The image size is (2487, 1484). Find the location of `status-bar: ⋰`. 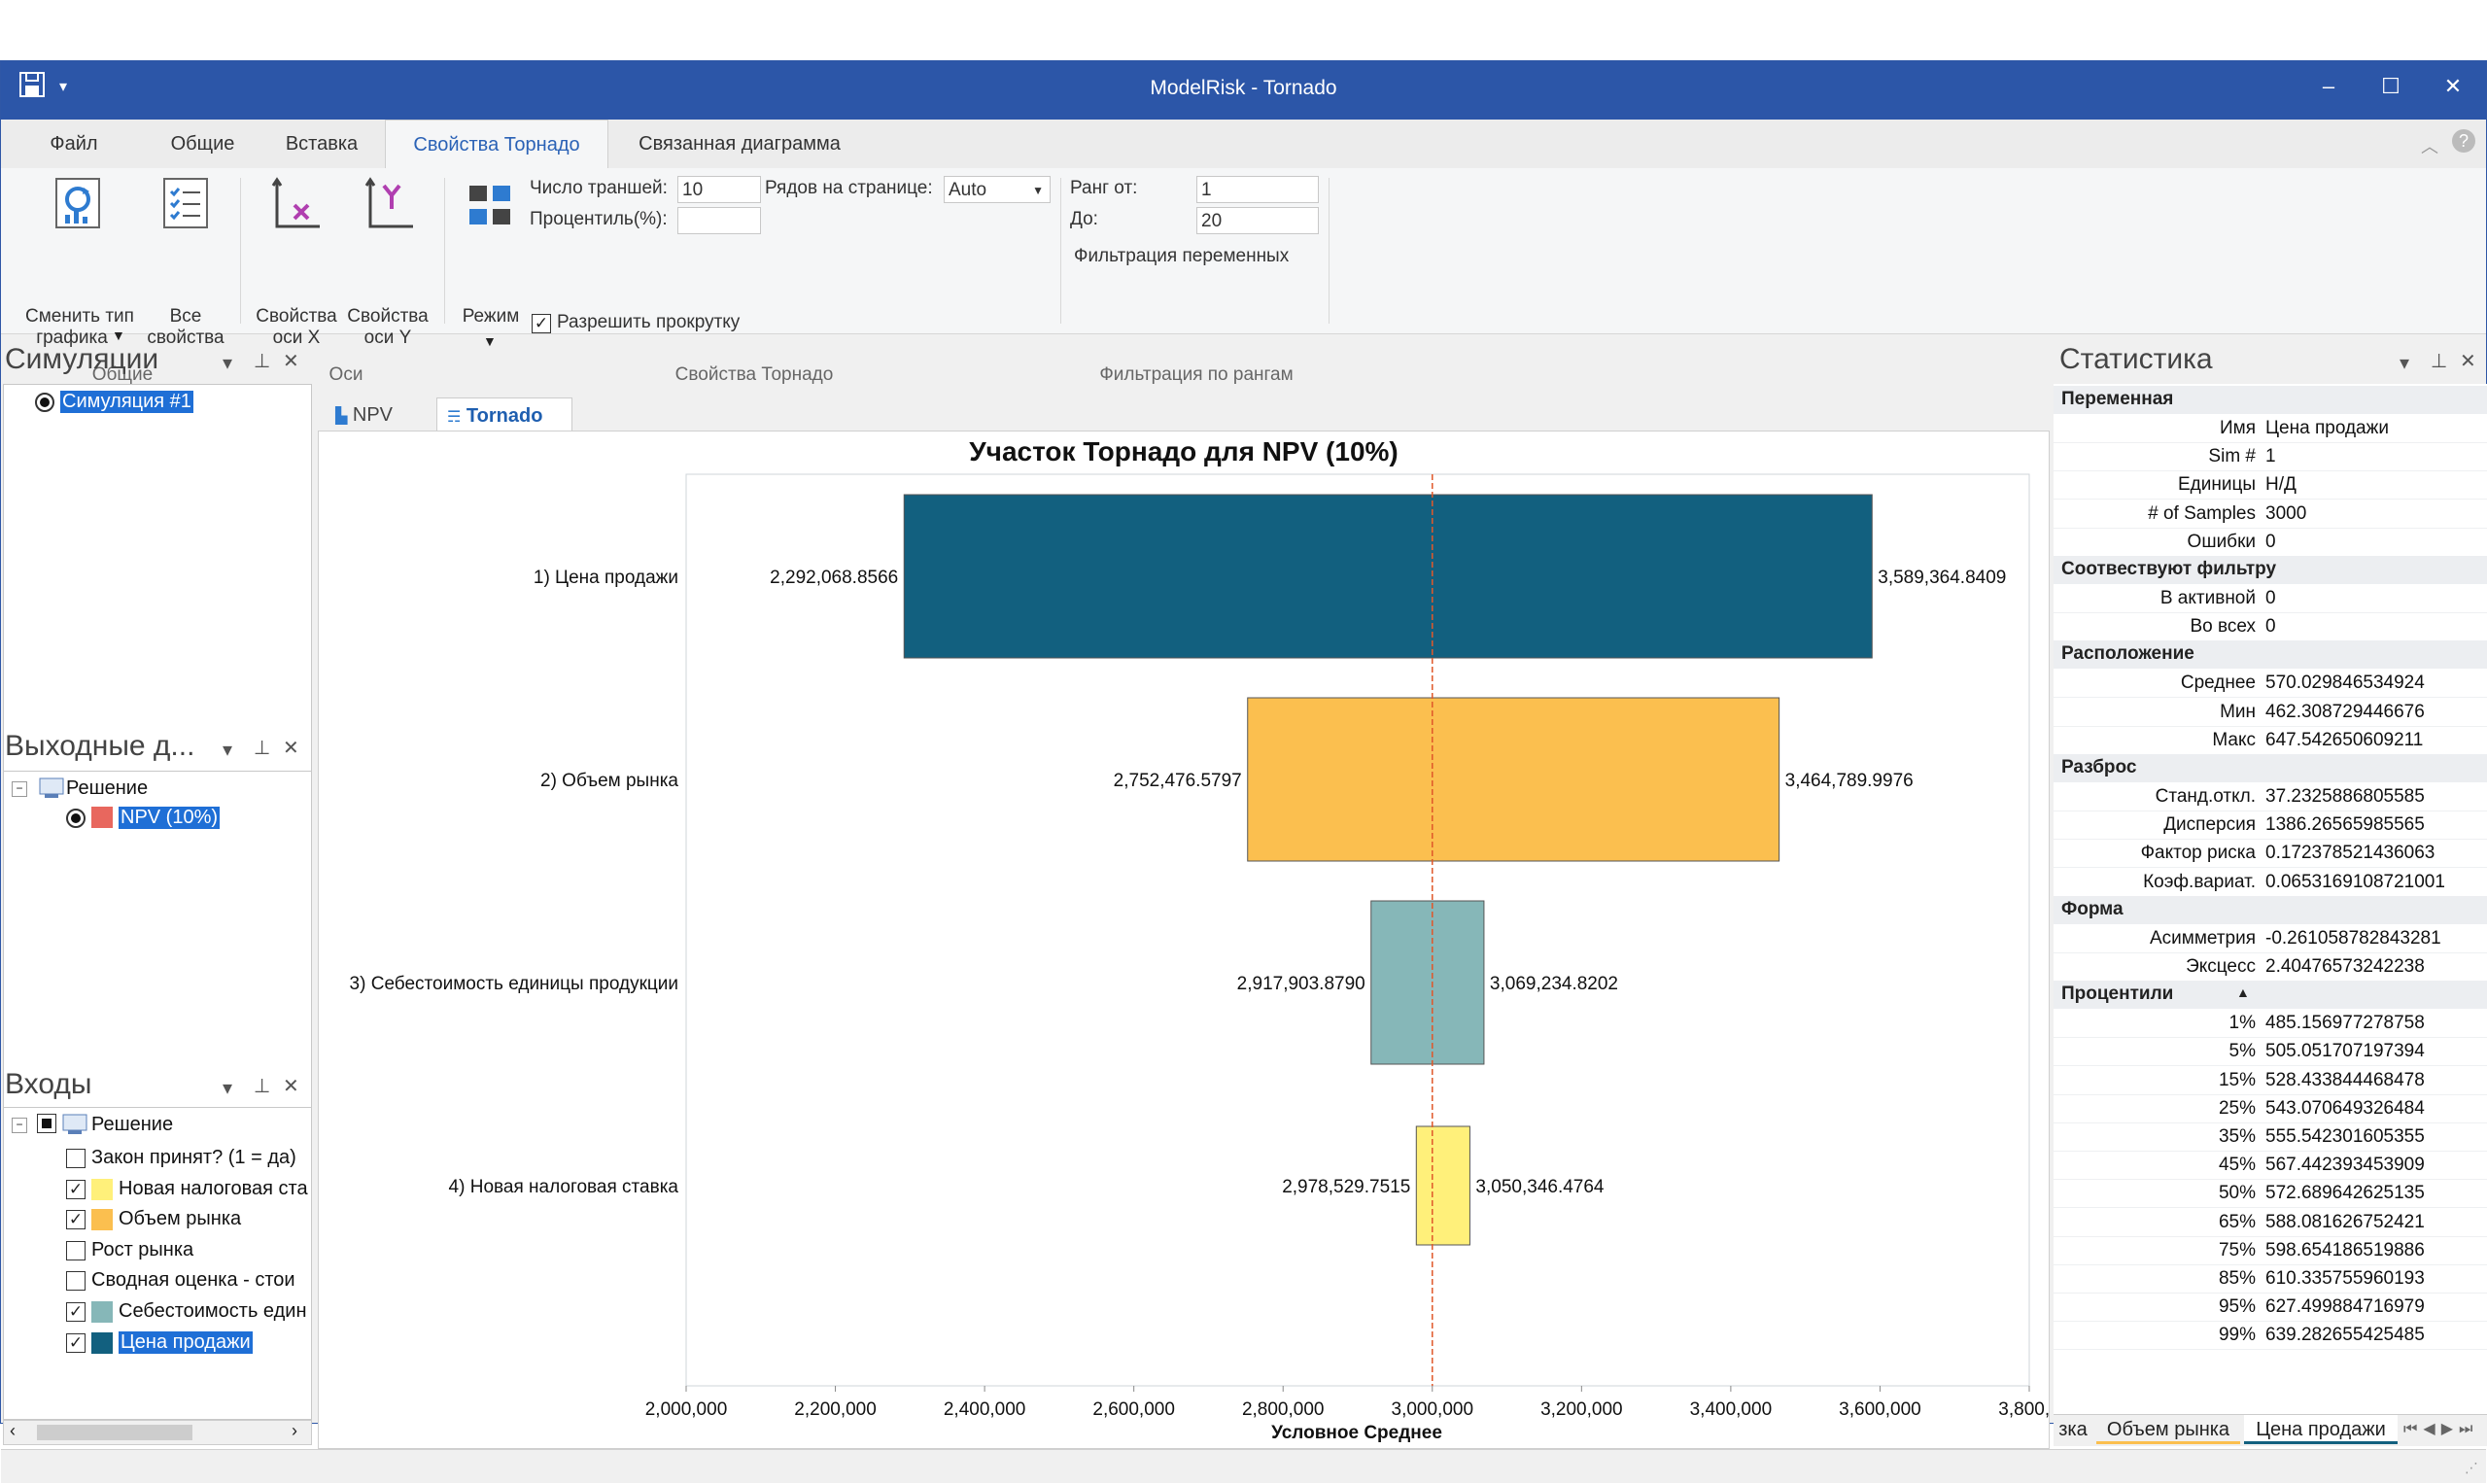

status-bar: ⋰ is located at coordinates (1243, 1466).